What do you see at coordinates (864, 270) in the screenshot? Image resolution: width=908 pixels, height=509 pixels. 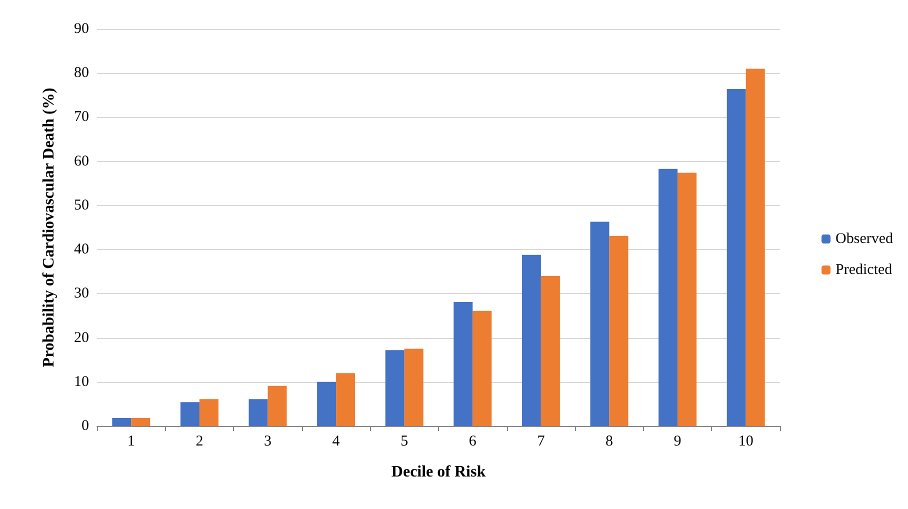 I see `legend-label: Predicted` at bounding box center [864, 270].